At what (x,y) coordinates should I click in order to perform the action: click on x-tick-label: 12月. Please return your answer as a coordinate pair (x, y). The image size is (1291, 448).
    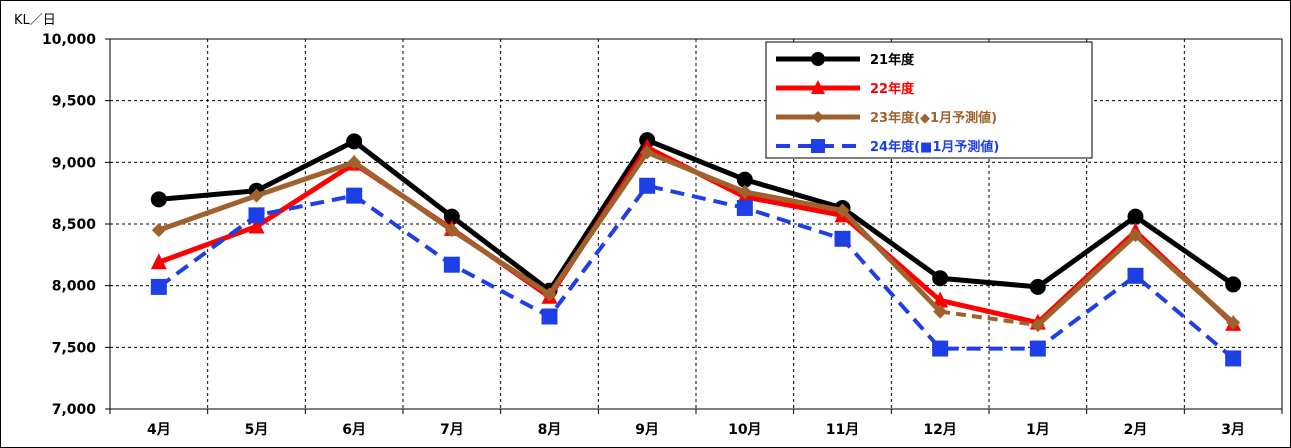
    Looking at the image, I should click on (939, 430).